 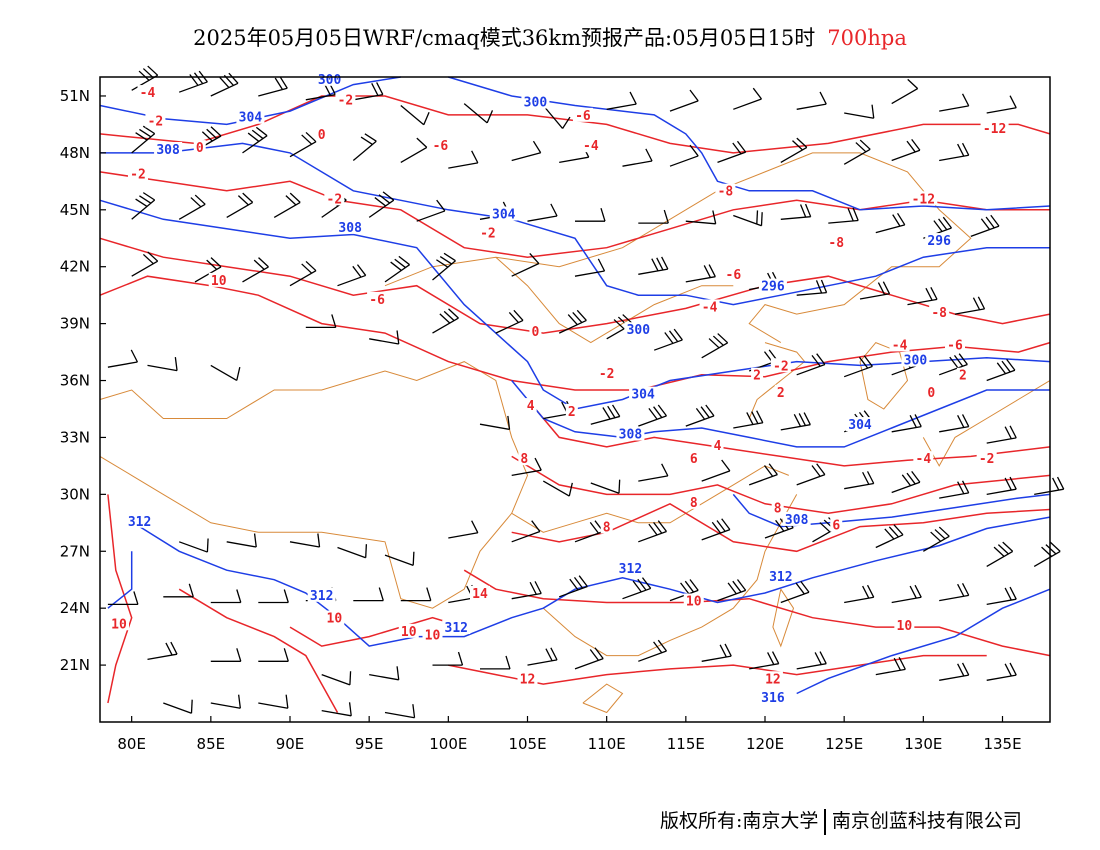 I want to click on height-label: 316, so click(x=773, y=698).